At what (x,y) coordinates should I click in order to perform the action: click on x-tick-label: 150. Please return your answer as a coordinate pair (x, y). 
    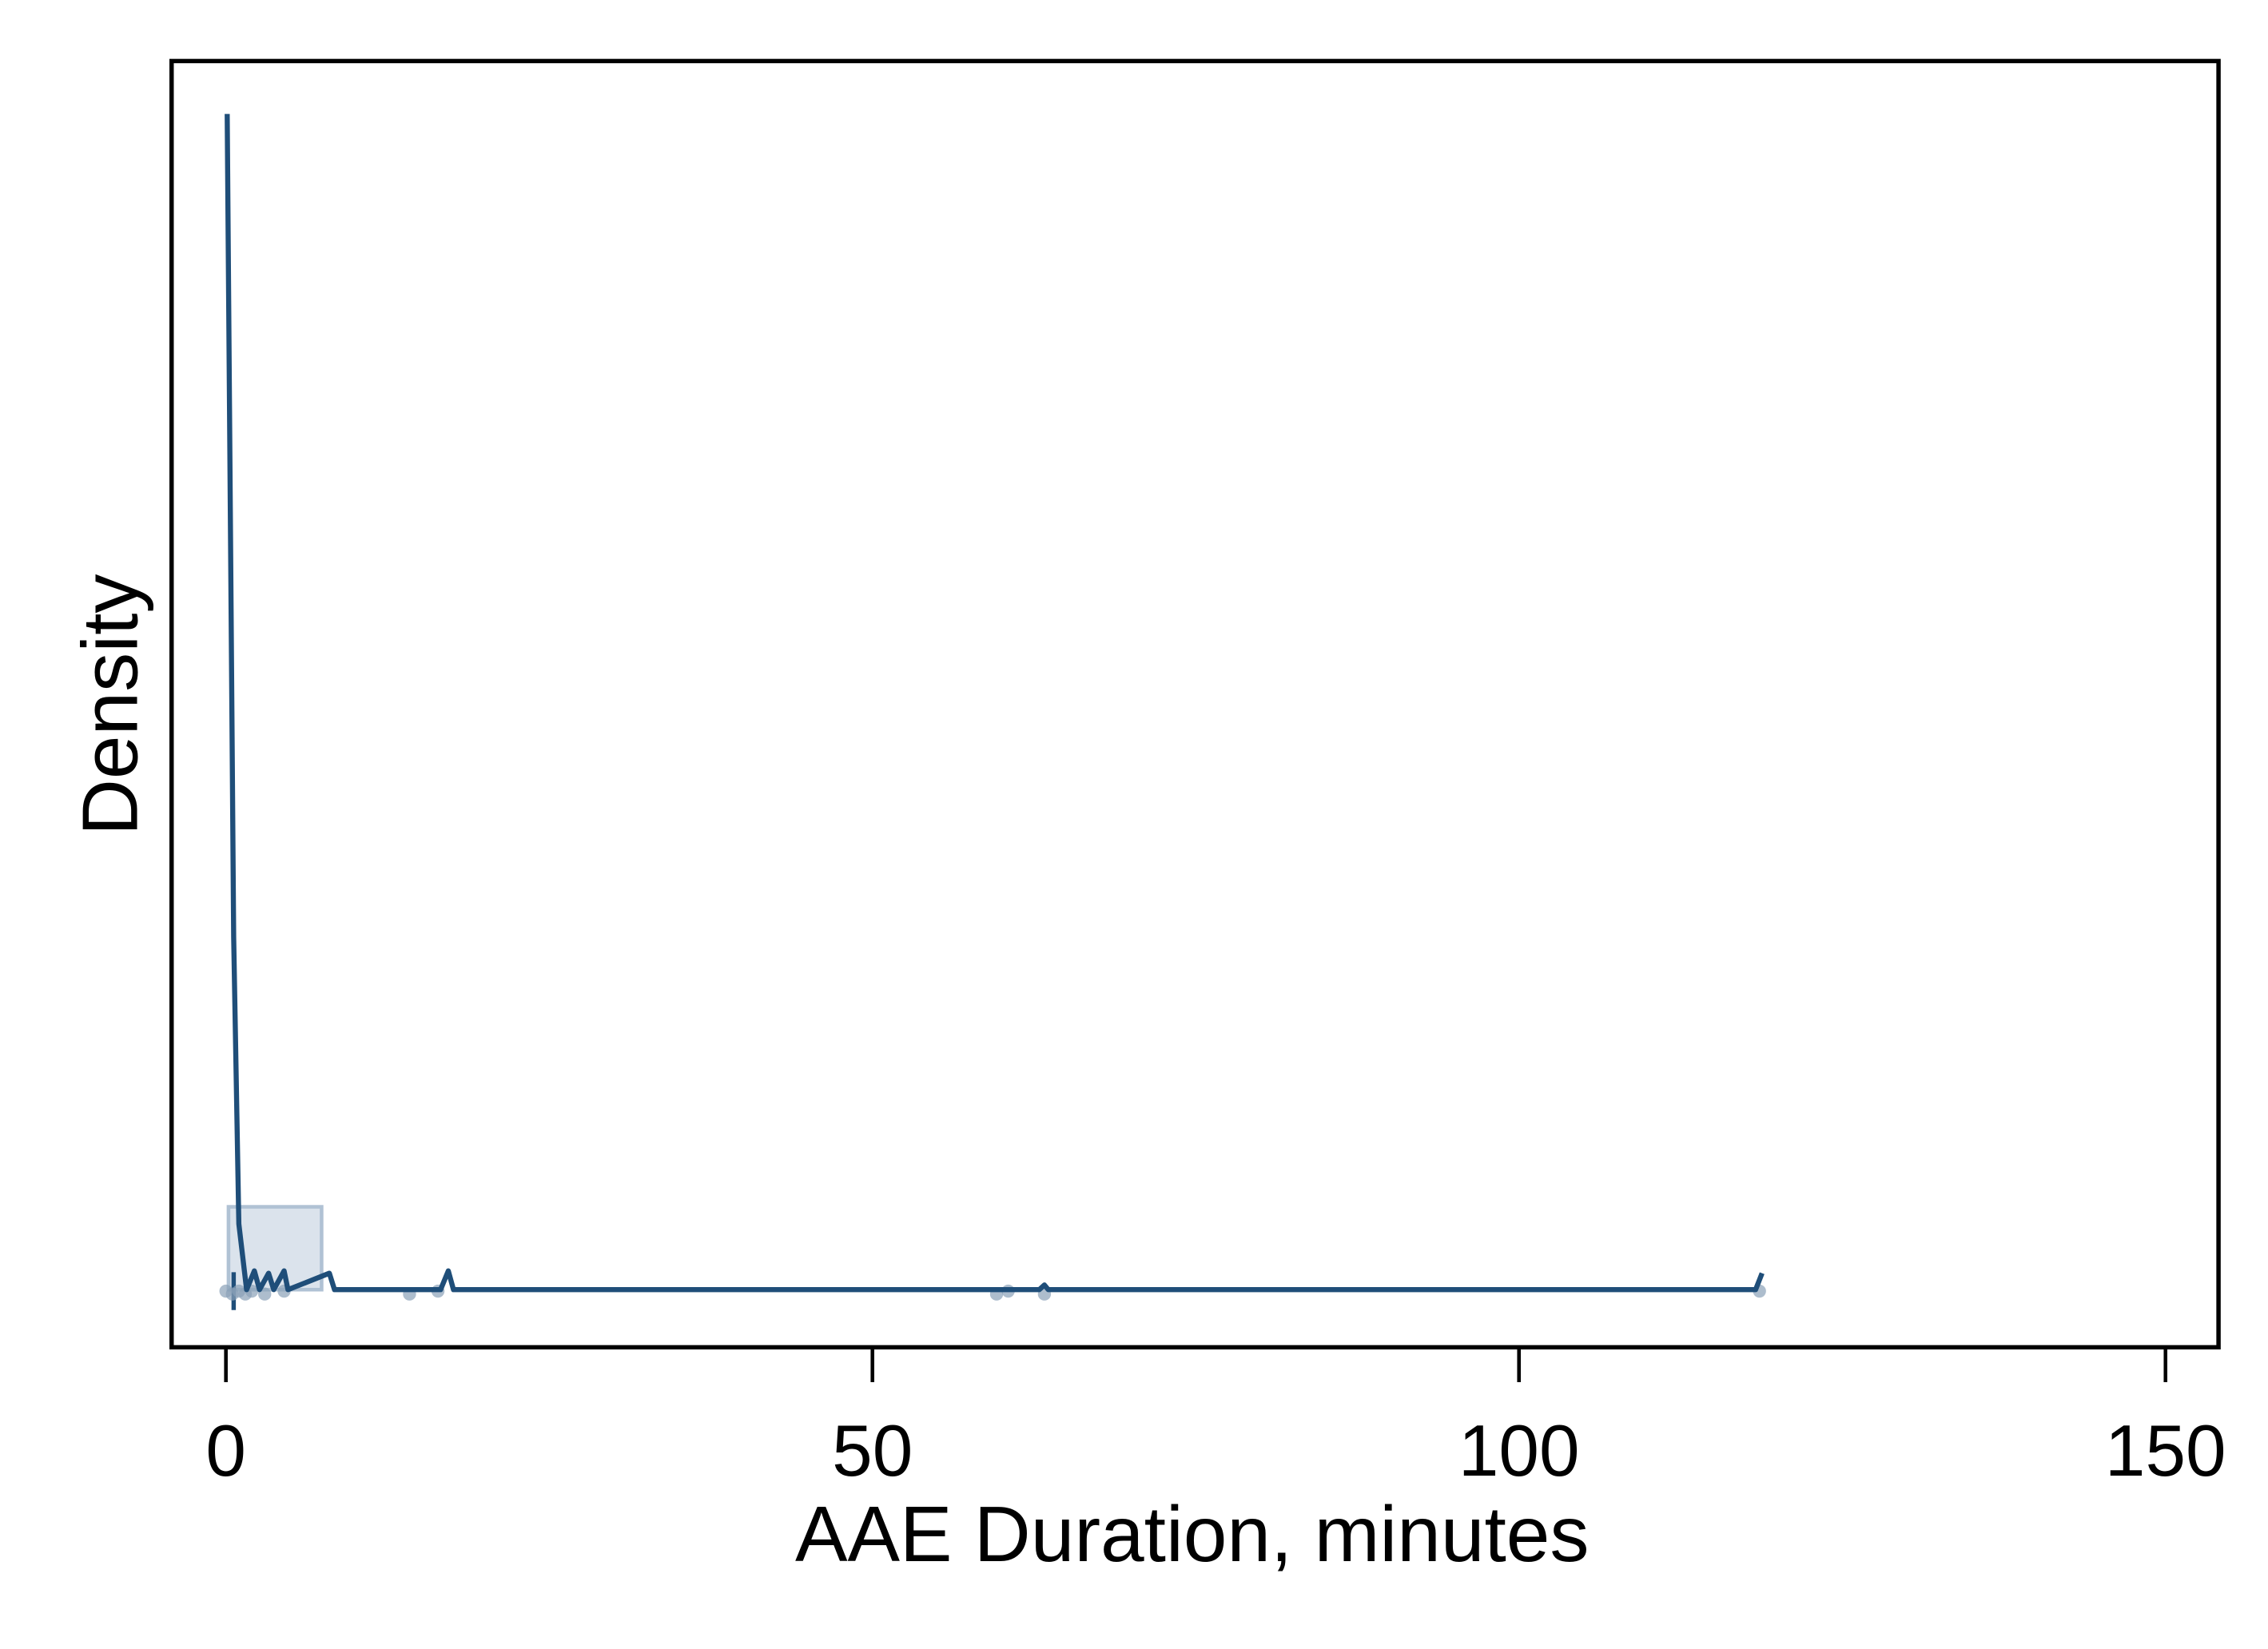
    Looking at the image, I should click on (2165, 1451).